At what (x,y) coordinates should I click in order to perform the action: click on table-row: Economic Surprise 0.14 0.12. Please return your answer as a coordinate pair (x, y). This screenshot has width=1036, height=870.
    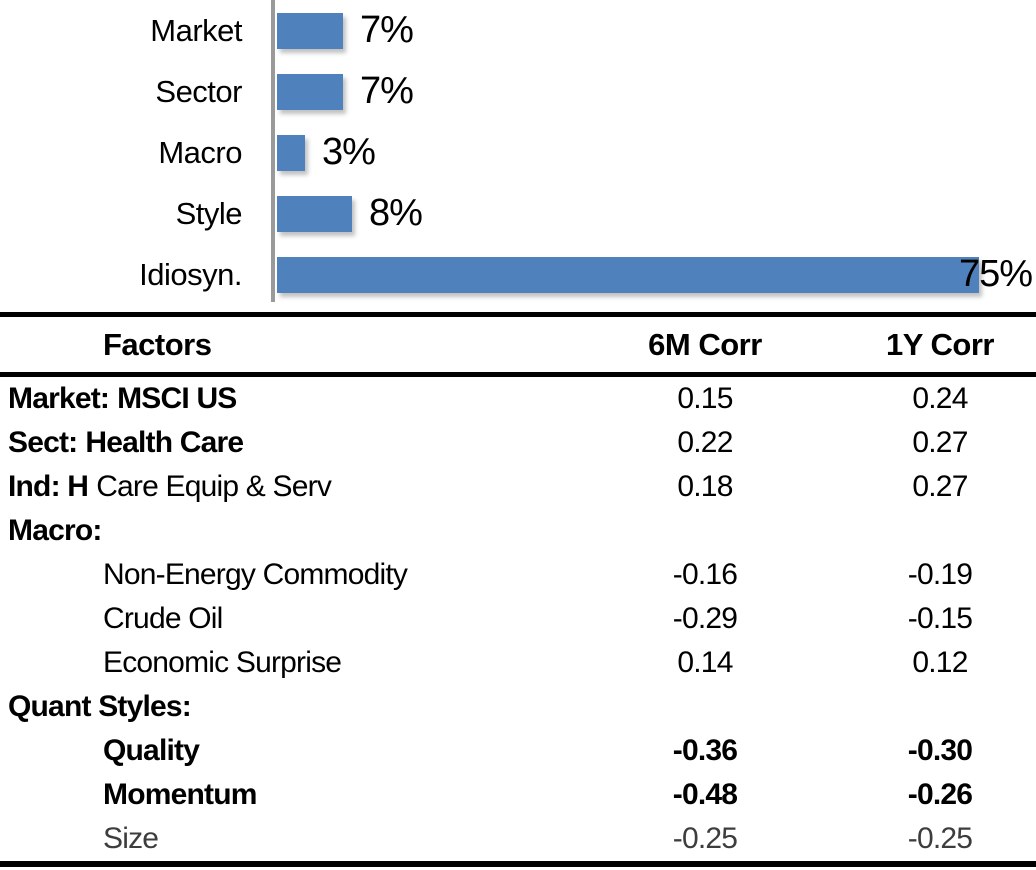
    Looking at the image, I should click on (518, 663).